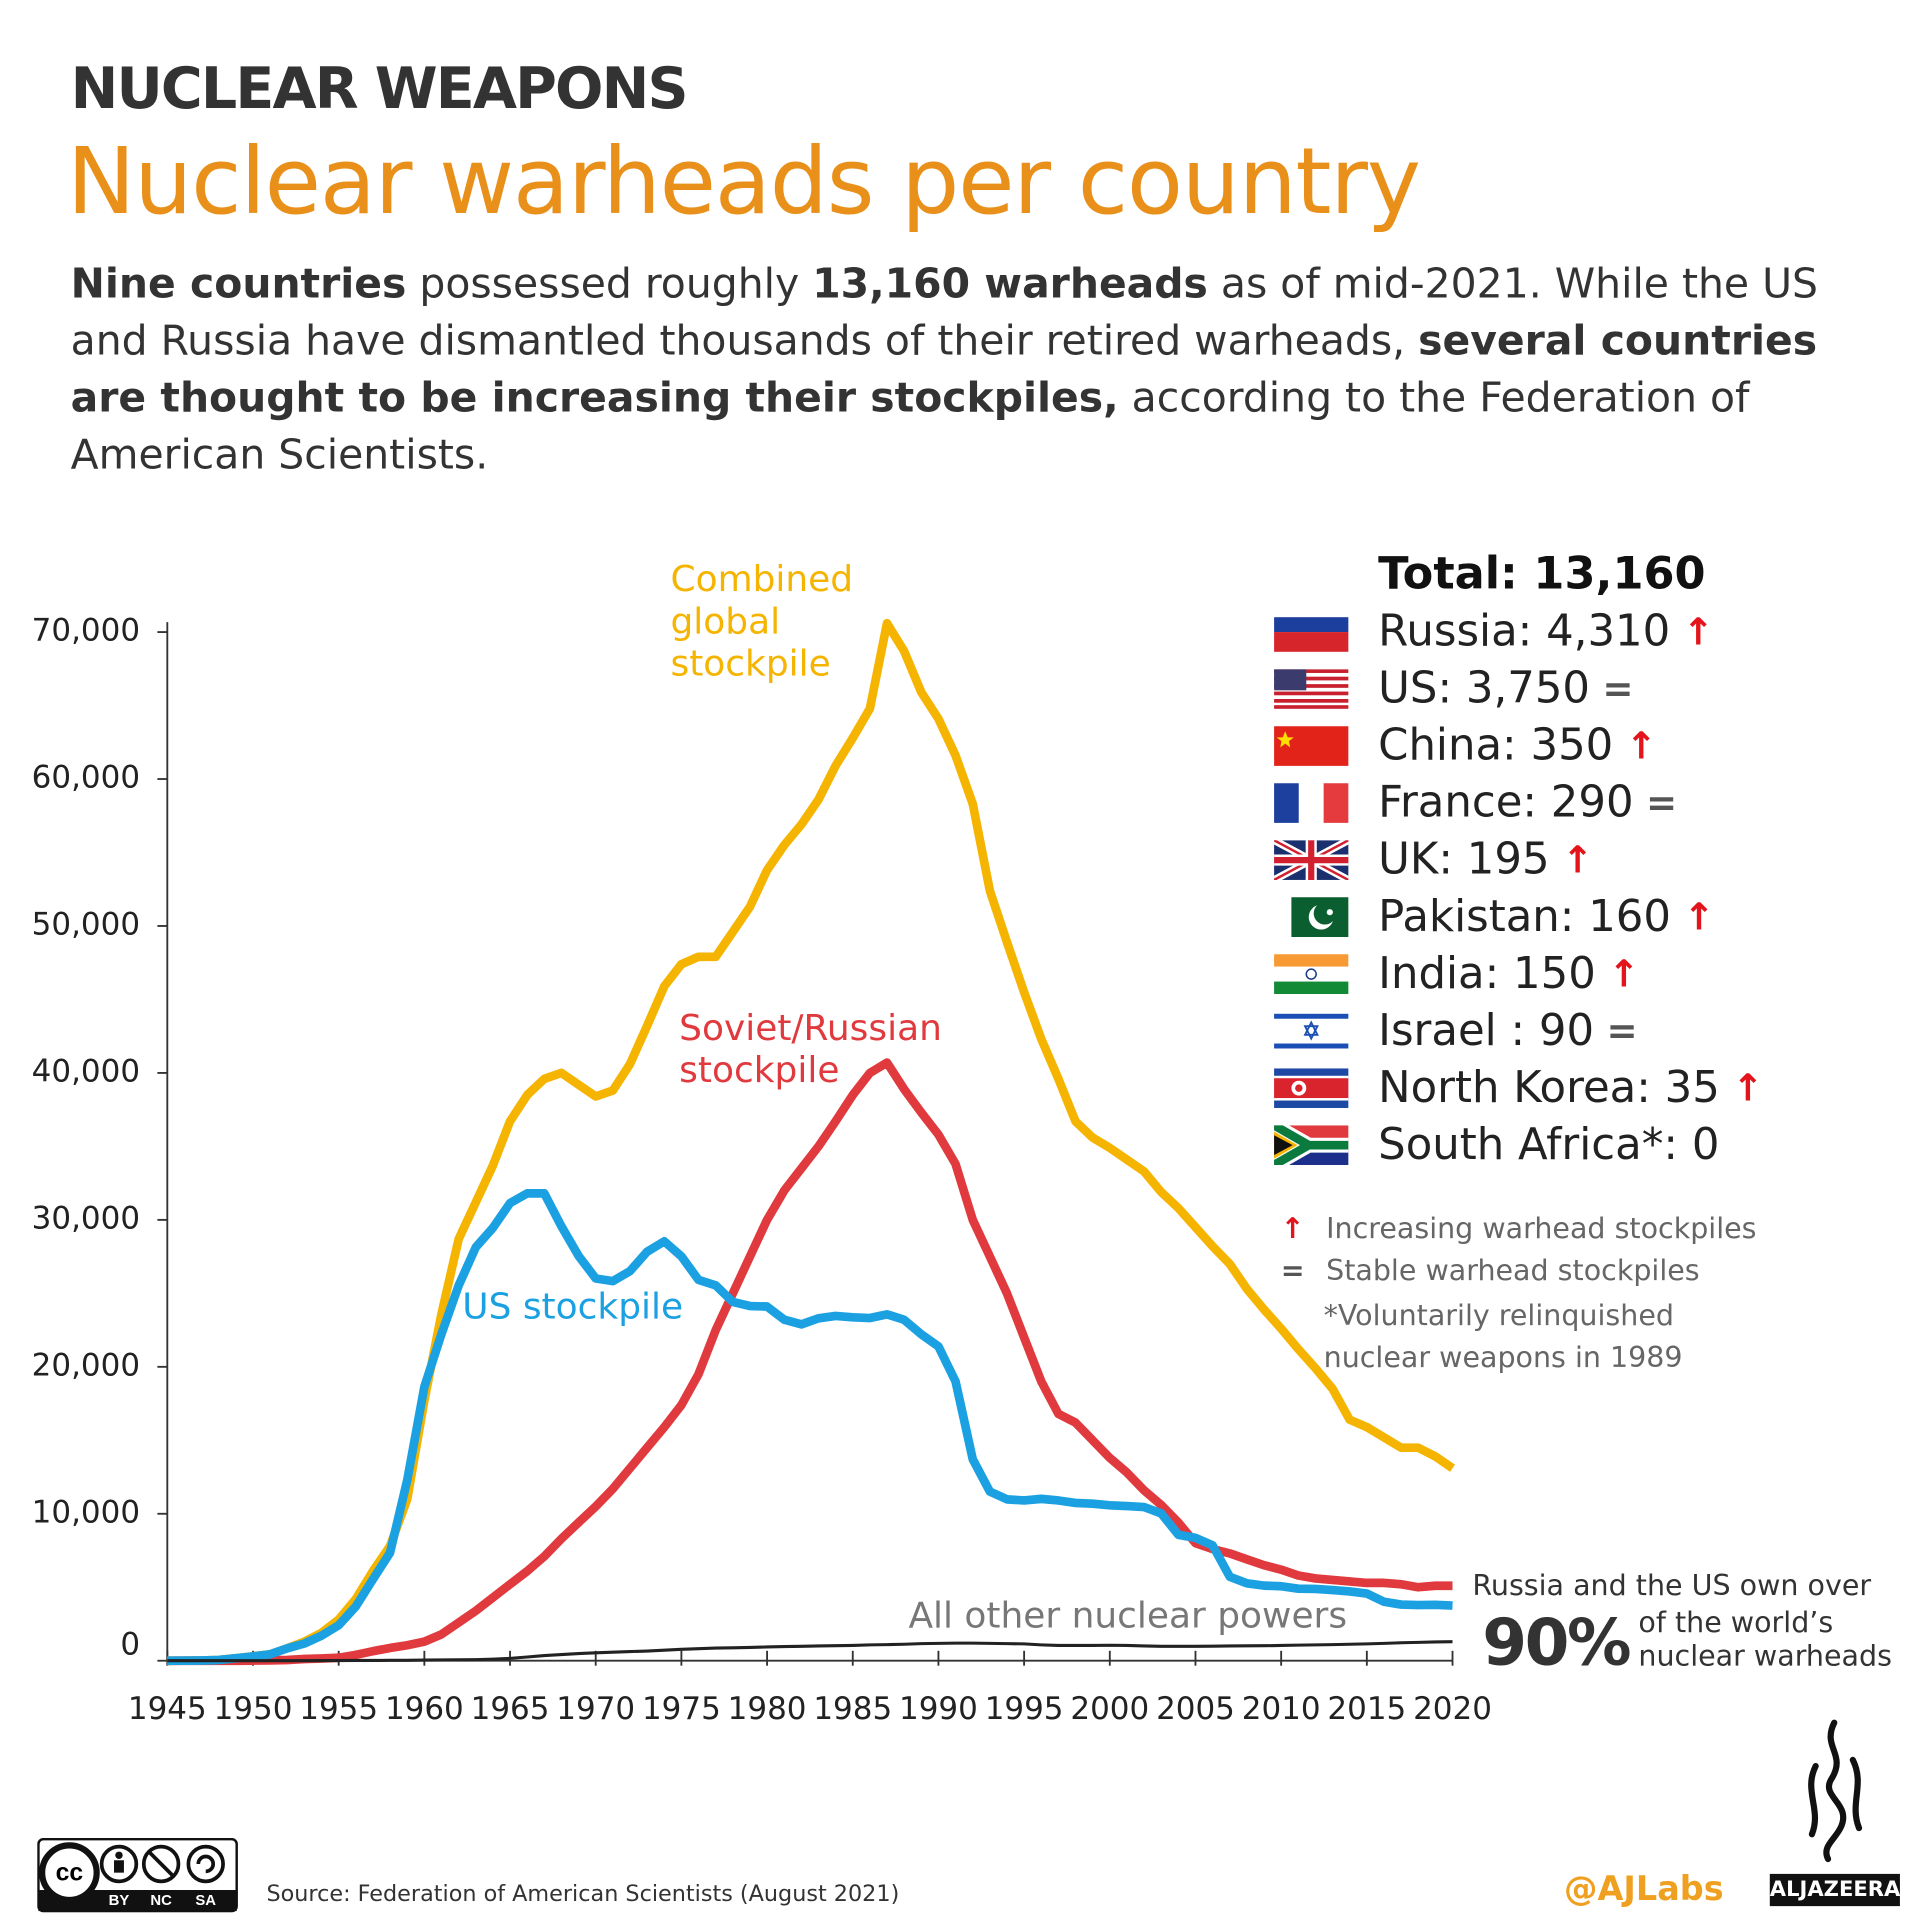 Image resolution: width=1921 pixels, height=1921 pixels. I want to click on license-text: NC, so click(161, 1901).